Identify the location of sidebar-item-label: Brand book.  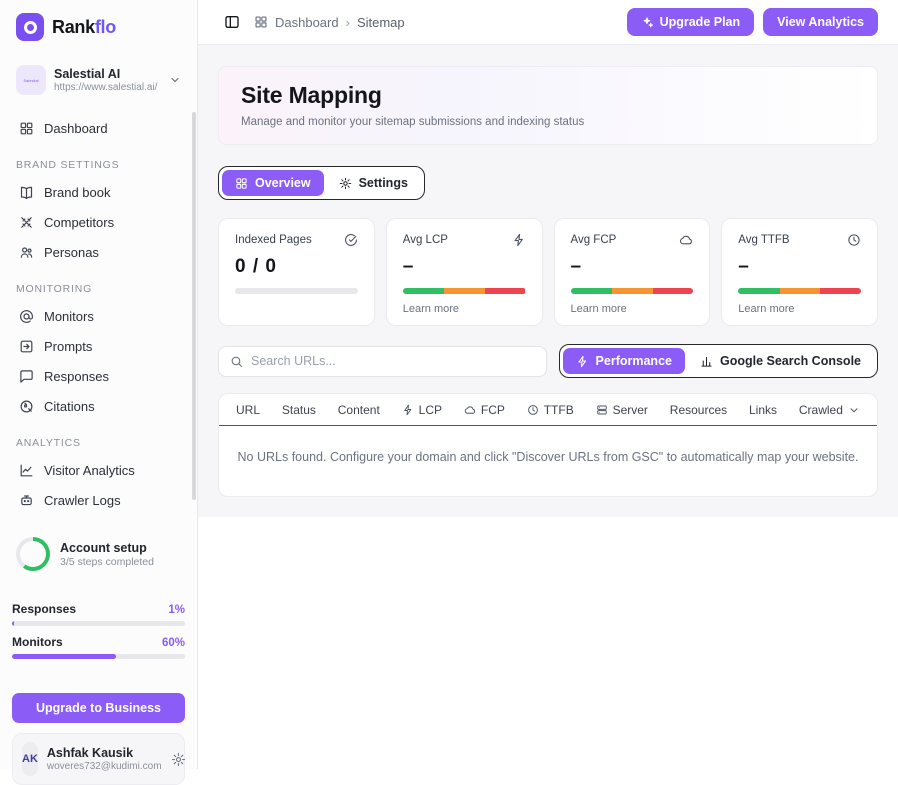
(77, 192).